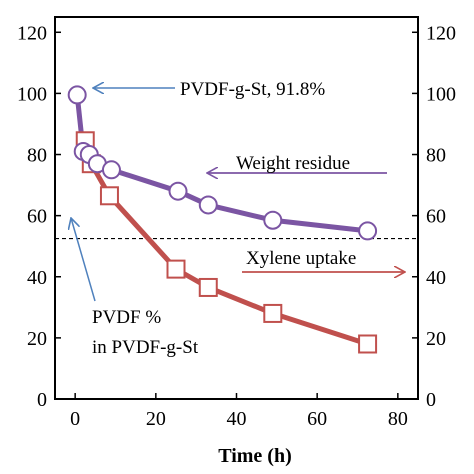 This screenshot has width=474, height=474. Describe the element at coordinates (83, 260) in the screenshot. I see `arrow-pvdf-percent` at that location.